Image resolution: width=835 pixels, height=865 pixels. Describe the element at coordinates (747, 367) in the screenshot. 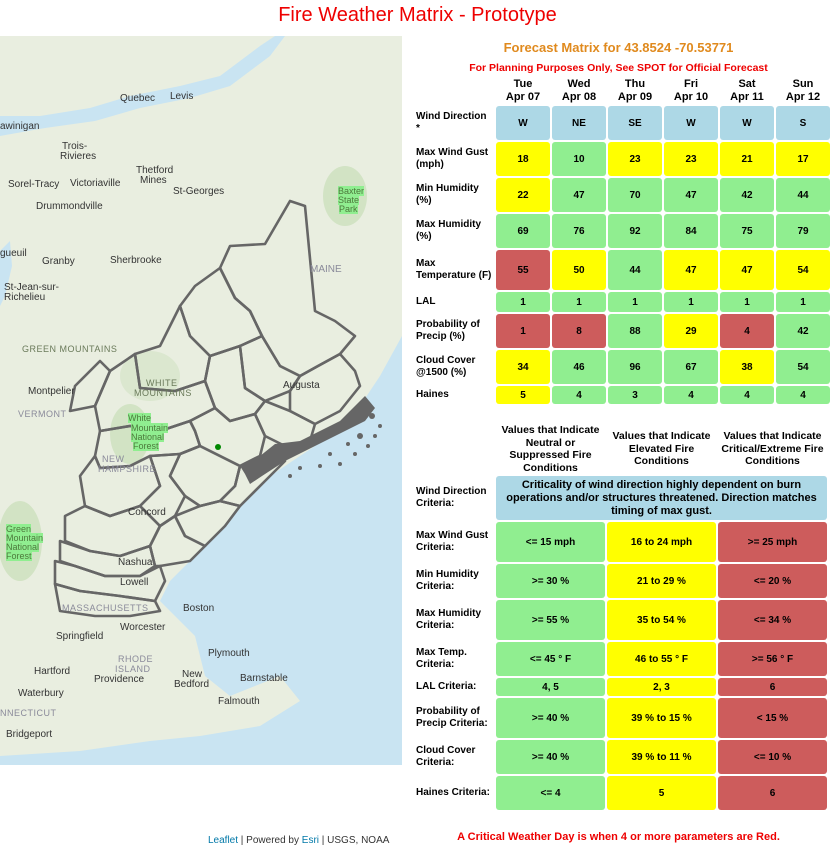

I see `matrix-cell: 38` at that location.